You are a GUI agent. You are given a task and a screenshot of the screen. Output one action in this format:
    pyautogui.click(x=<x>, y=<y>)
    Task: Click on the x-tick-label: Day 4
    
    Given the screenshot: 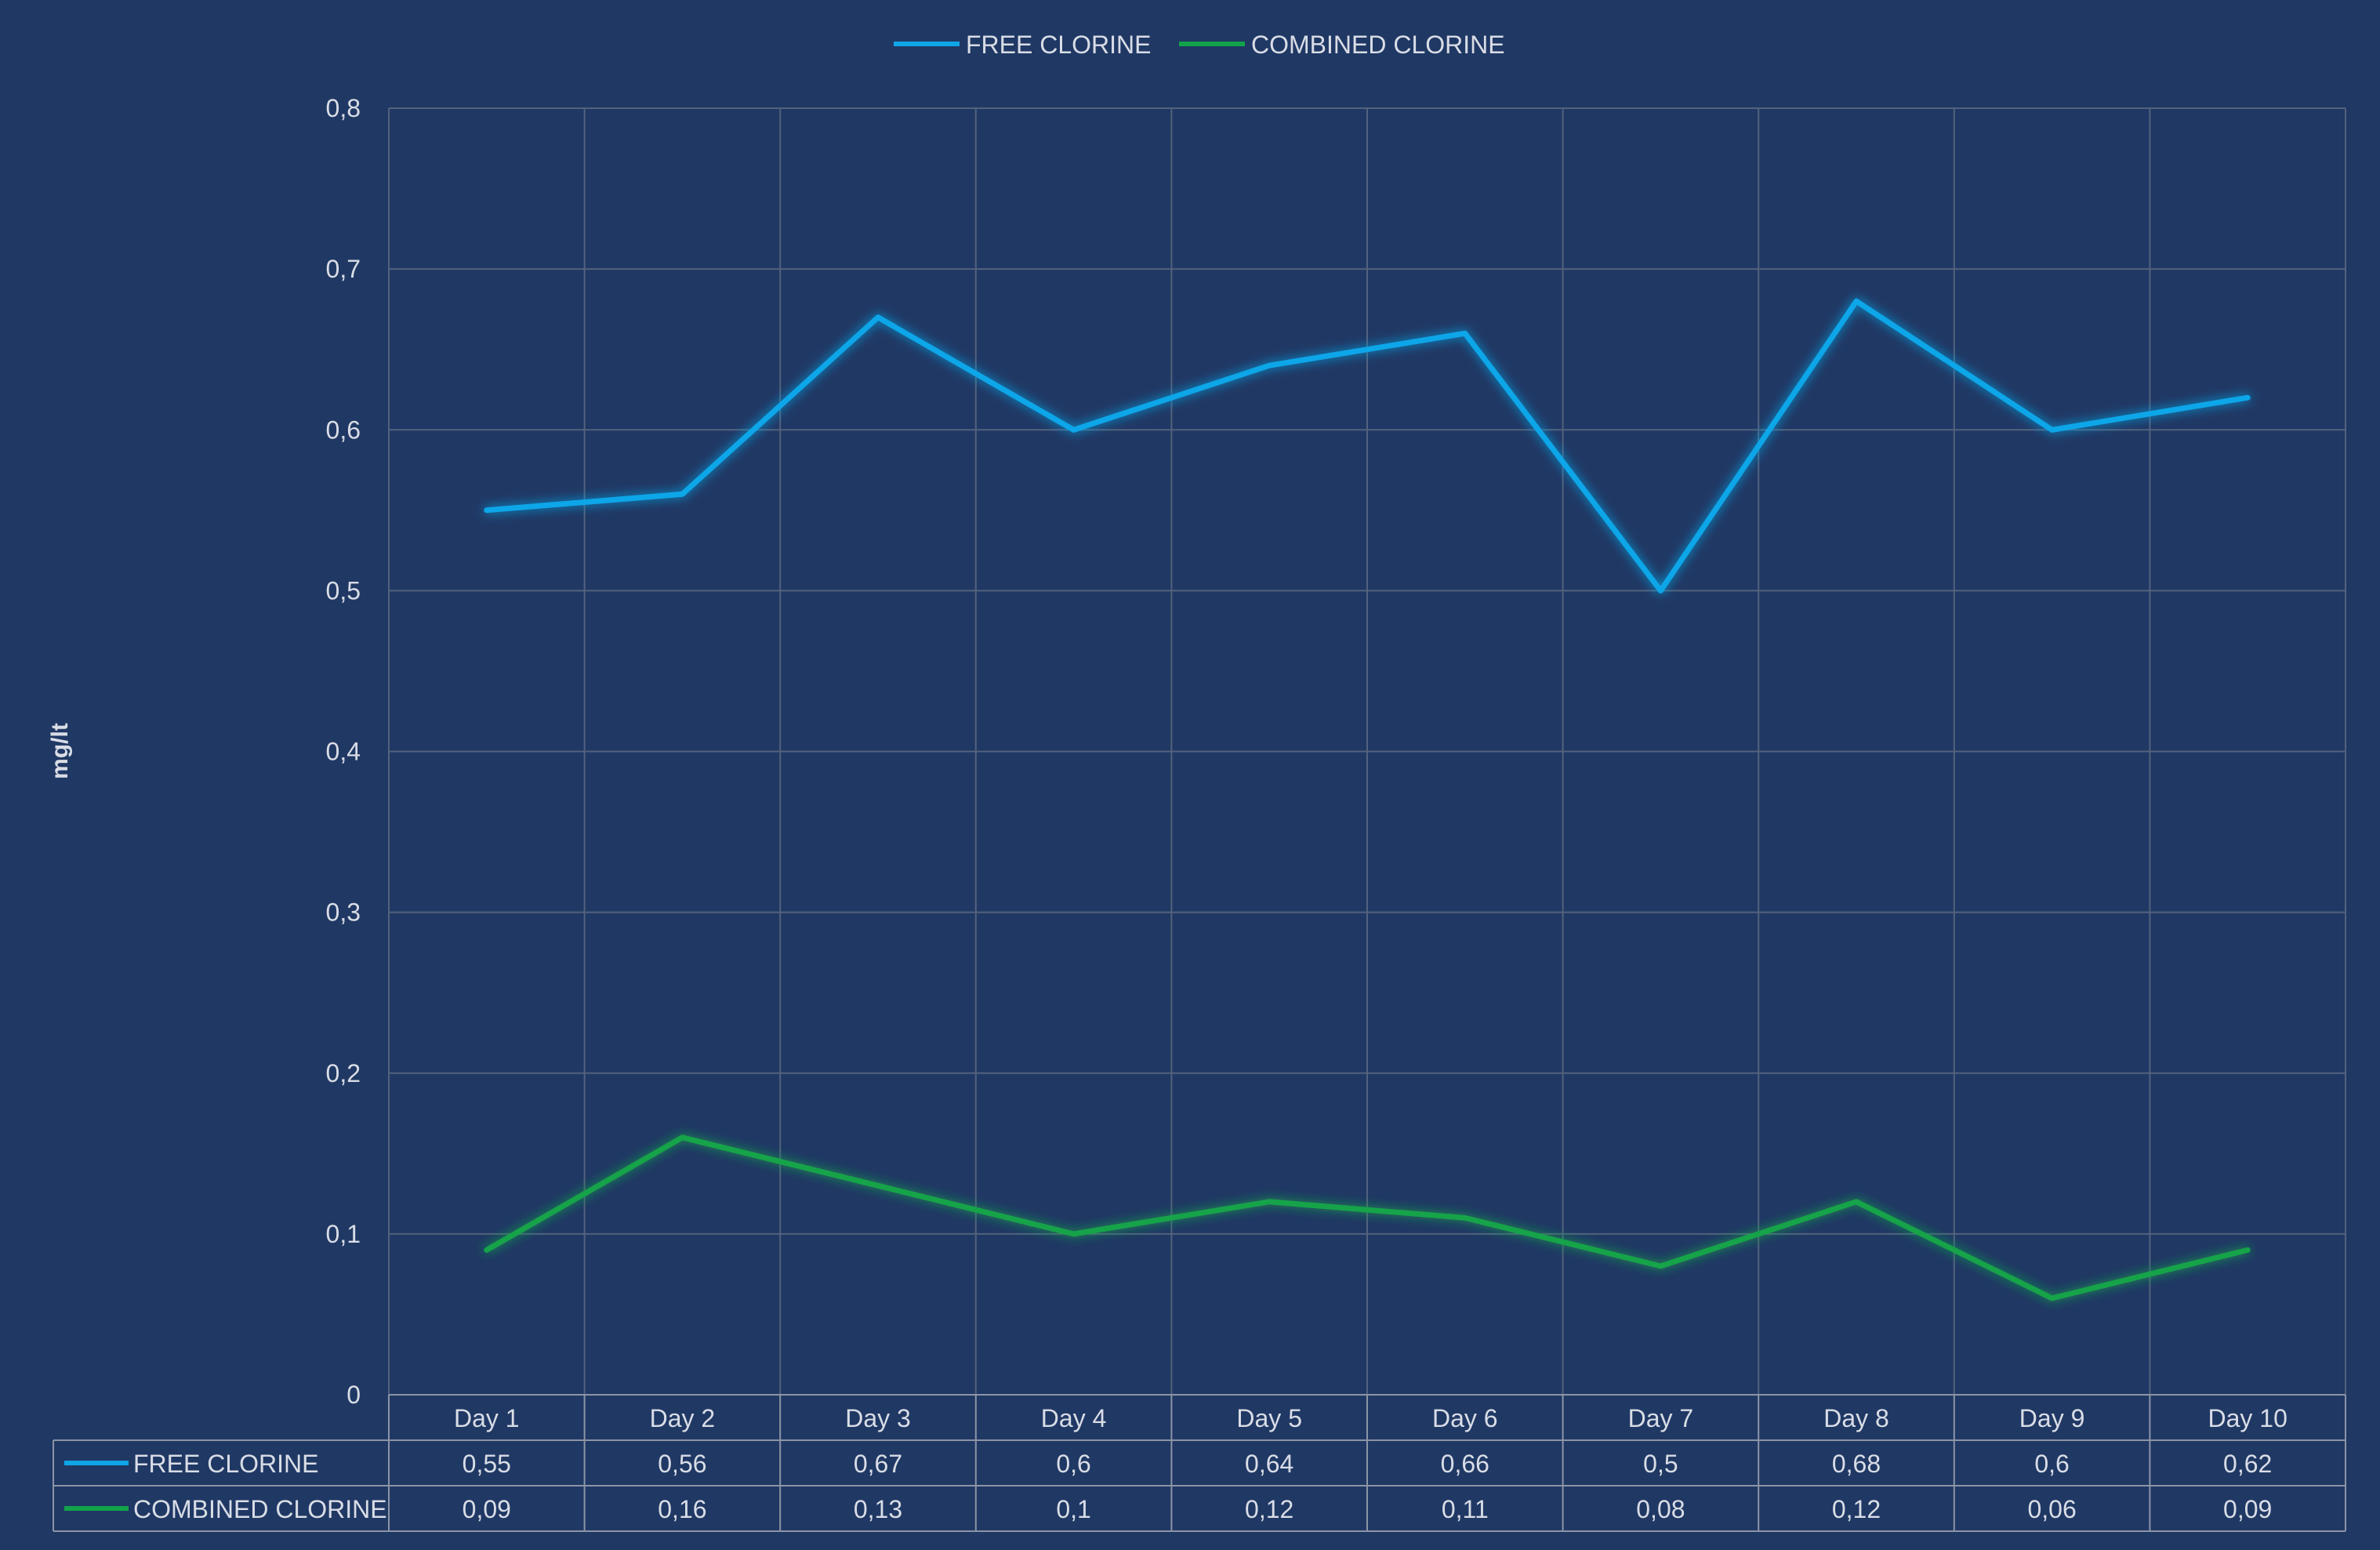 What is the action you would take?
    pyautogui.click(x=1074, y=1418)
    